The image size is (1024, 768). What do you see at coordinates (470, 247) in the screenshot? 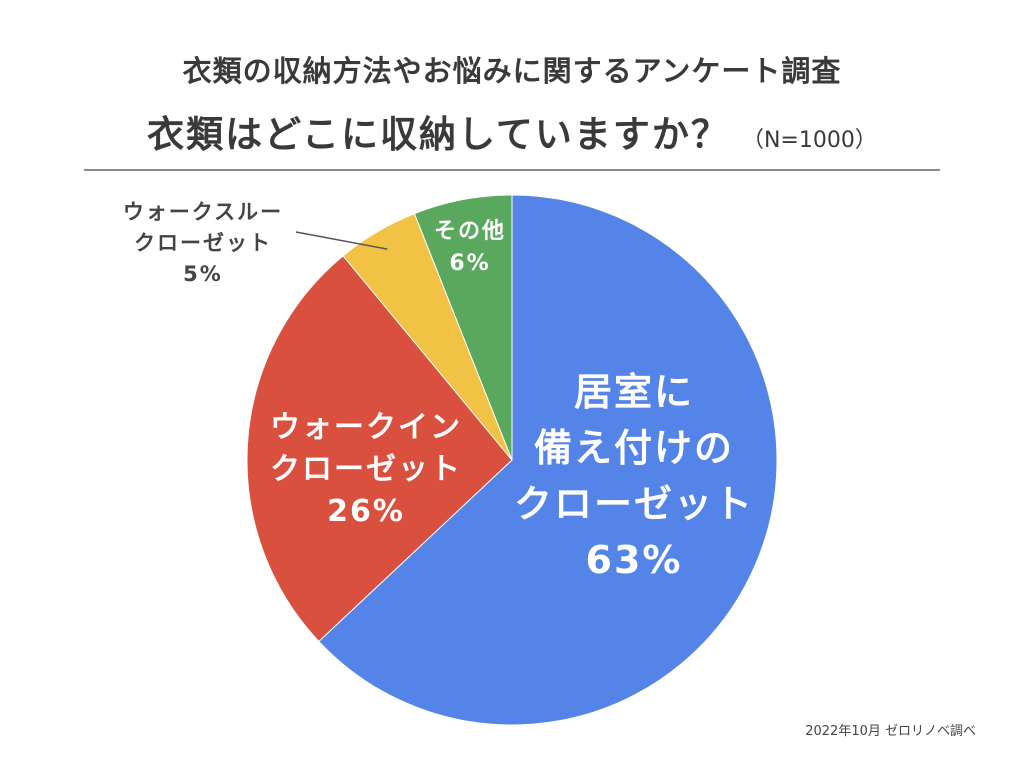
I see `label-other: その他 6%` at bounding box center [470, 247].